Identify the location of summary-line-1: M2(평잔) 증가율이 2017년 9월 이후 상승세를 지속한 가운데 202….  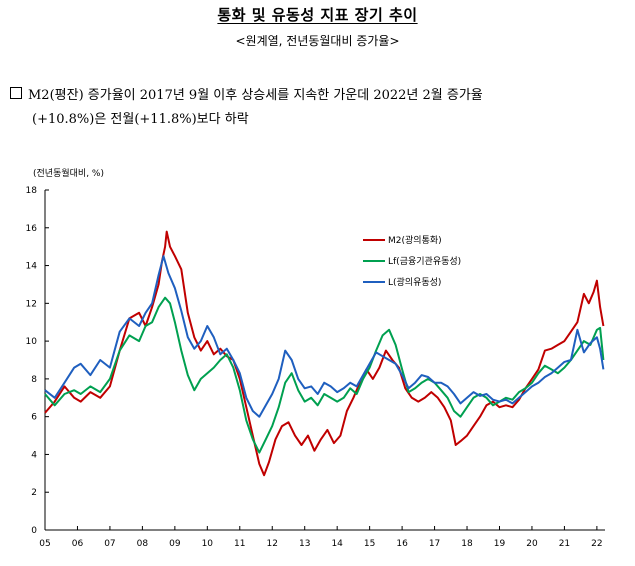
(320, 96).